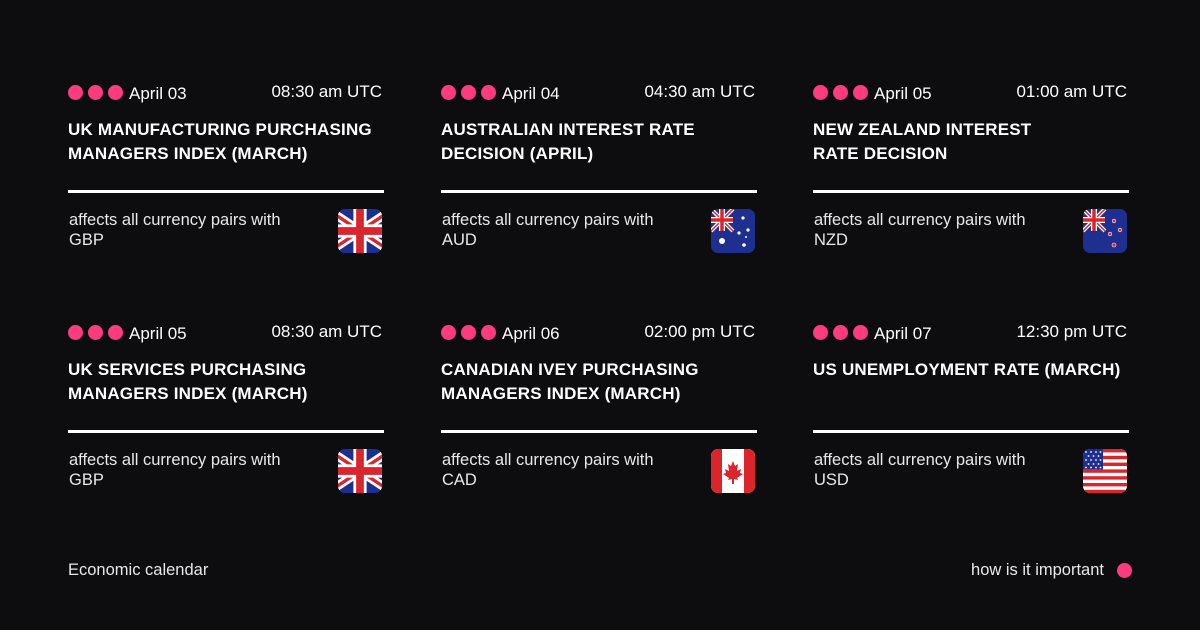 Image resolution: width=1200 pixels, height=630 pixels. What do you see at coordinates (548, 230) in the screenshot?
I see `event-affects: affects all currency pairs with AUD` at bounding box center [548, 230].